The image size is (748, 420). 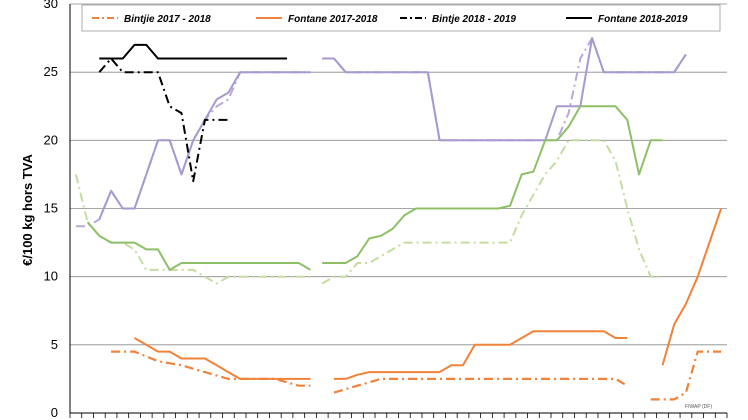 I want to click on y-tick-labels: 0 5 10 15 20 25 30, so click(x=51, y=210).